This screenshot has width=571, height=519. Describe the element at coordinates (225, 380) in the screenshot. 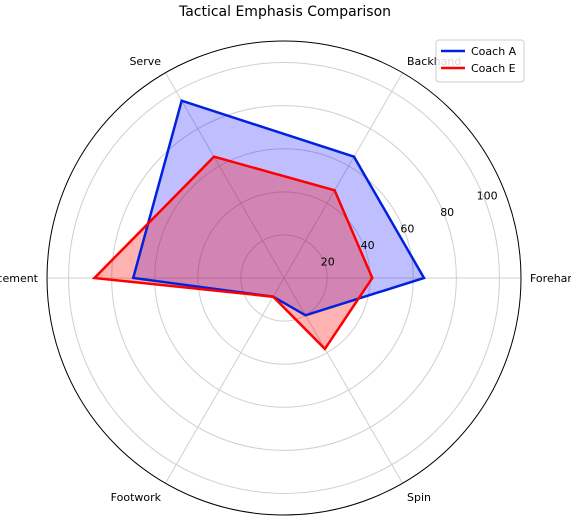

I see `spoke-footwork` at that location.